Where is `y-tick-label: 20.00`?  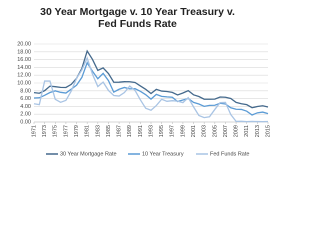
y-tick-label: 20.00 is located at coordinates (24, 44).